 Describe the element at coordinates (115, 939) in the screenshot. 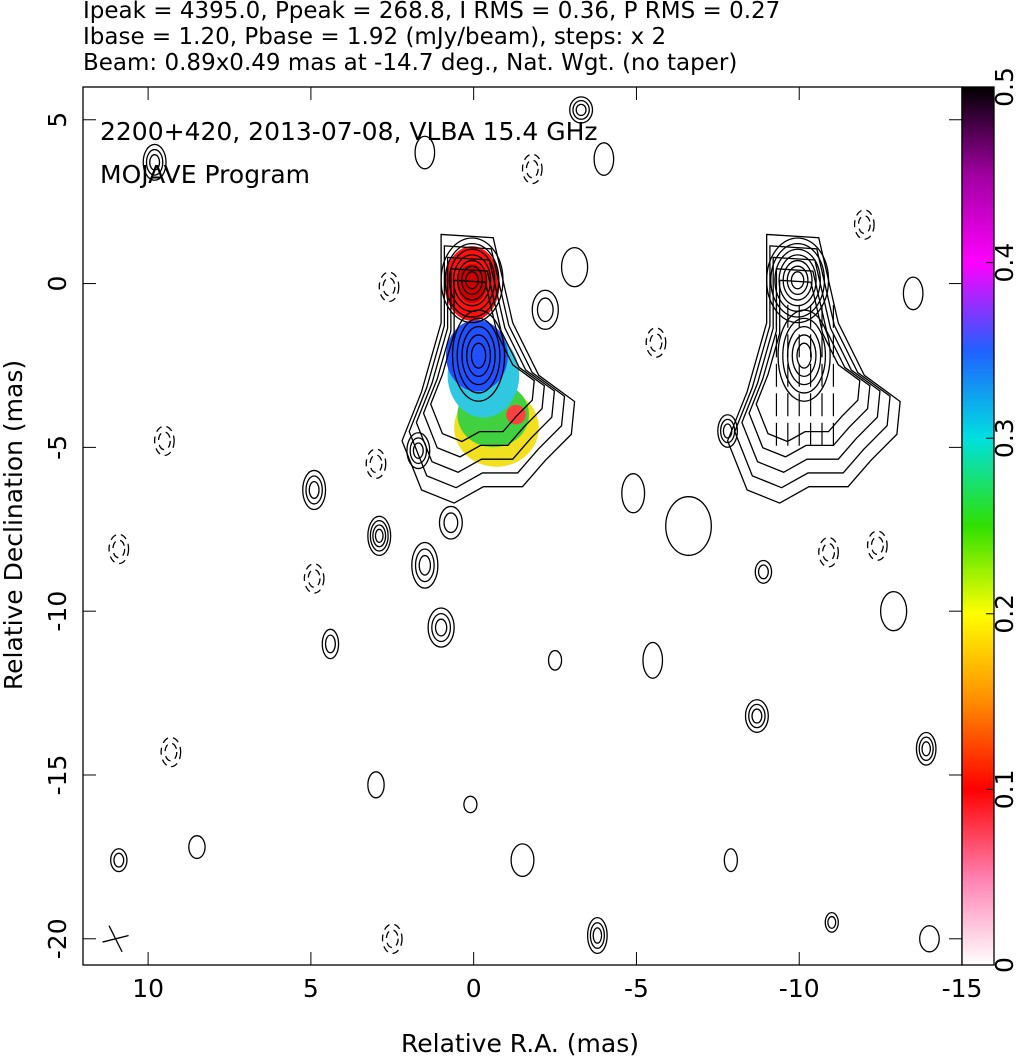

I see `beam` at that location.